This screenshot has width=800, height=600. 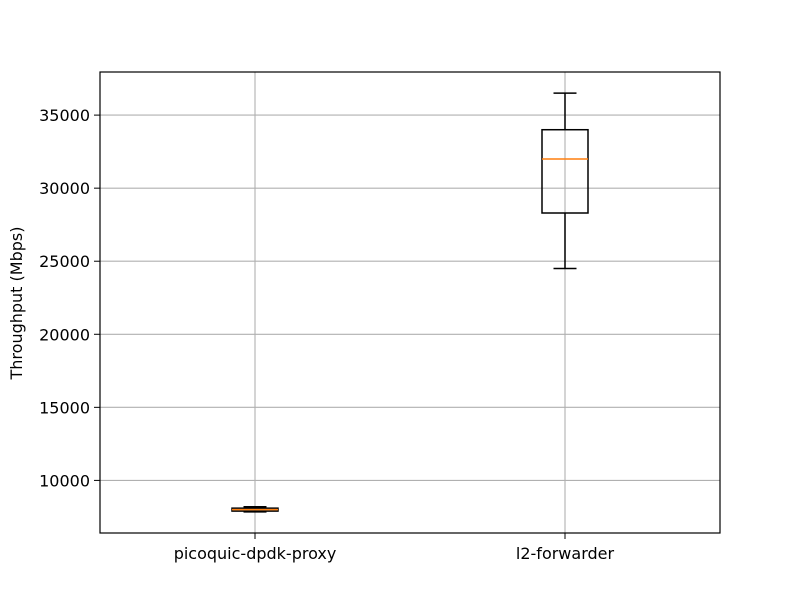 I want to click on y-tick-label: 10000, so click(x=64, y=480).